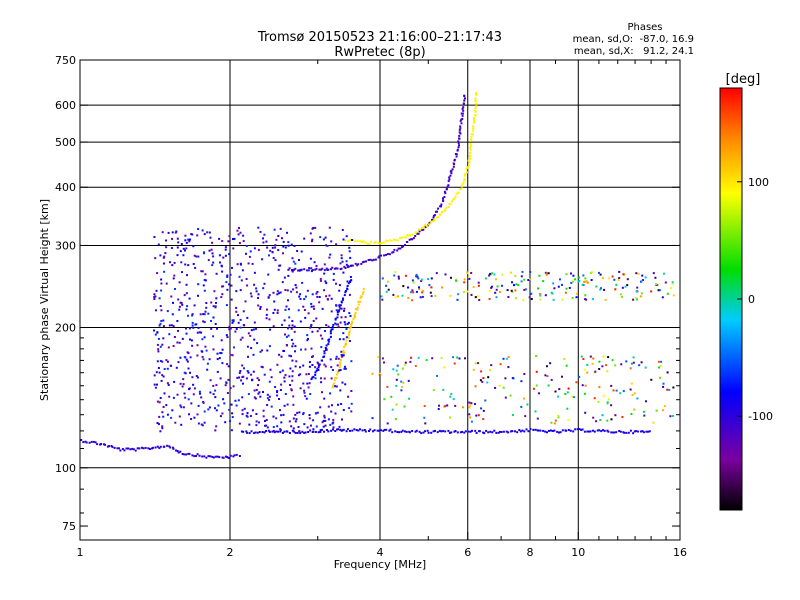  What do you see at coordinates (65, 328) in the screenshot?
I see `y-tick-label: 200` at bounding box center [65, 328].